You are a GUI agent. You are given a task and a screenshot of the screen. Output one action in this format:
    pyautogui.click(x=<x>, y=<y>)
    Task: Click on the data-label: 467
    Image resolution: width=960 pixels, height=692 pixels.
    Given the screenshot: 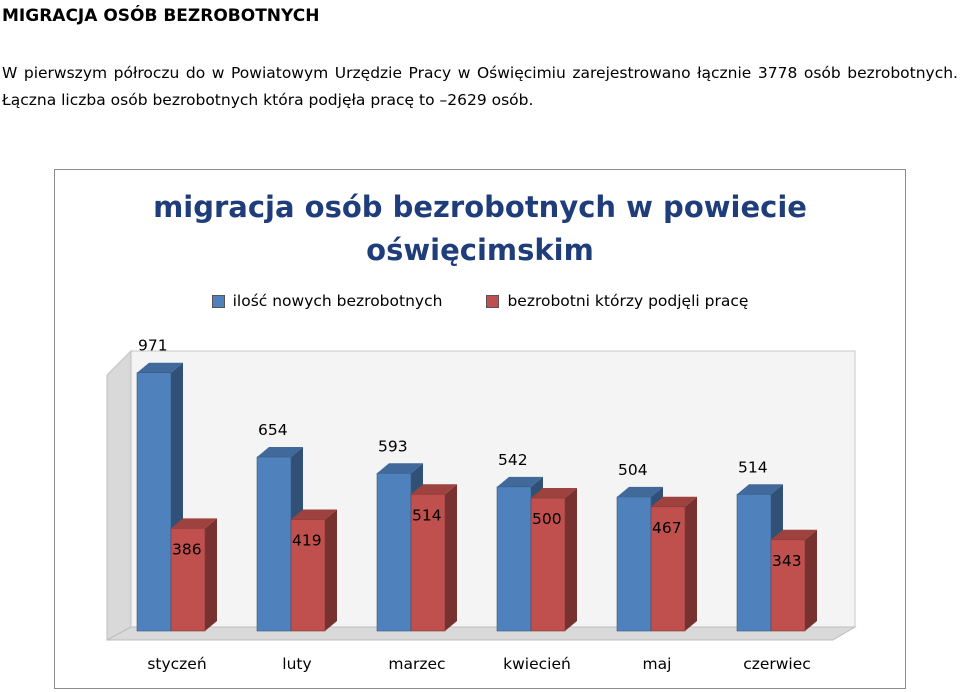 What is the action you would take?
    pyautogui.click(x=667, y=528)
    